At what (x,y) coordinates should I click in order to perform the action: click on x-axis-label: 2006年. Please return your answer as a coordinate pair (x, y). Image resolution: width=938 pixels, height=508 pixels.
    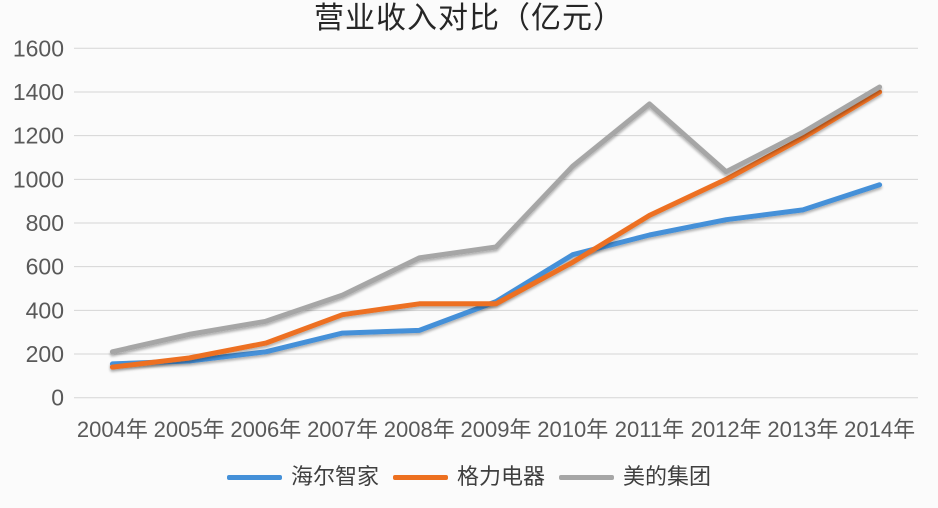
    Looking at the image, I should click on (265, 429).